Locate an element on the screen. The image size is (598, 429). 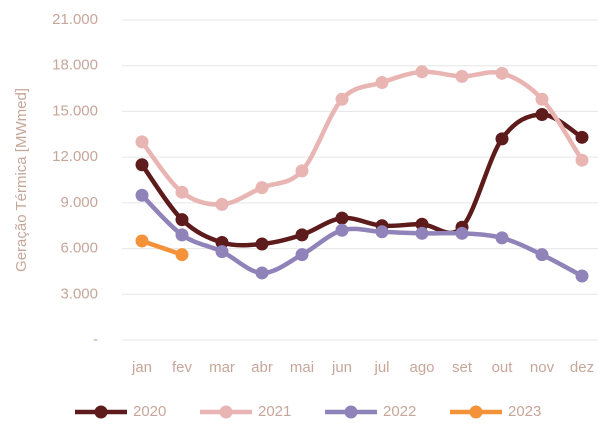
y-tick-label: 9.000 is located at coordinates (79, 202).